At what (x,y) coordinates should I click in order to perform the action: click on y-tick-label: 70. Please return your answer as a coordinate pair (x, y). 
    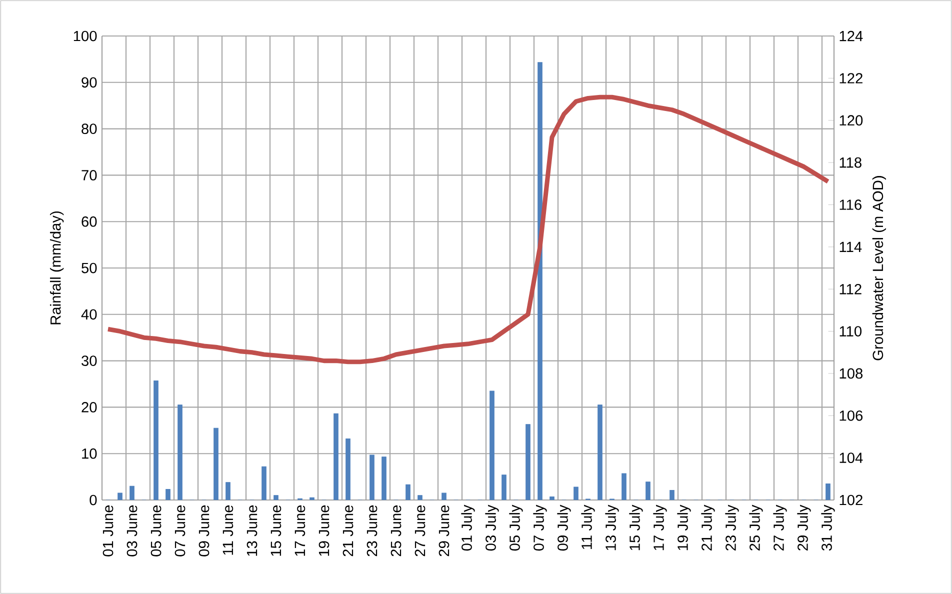
    Looking at the image, I should click on (89, 175).